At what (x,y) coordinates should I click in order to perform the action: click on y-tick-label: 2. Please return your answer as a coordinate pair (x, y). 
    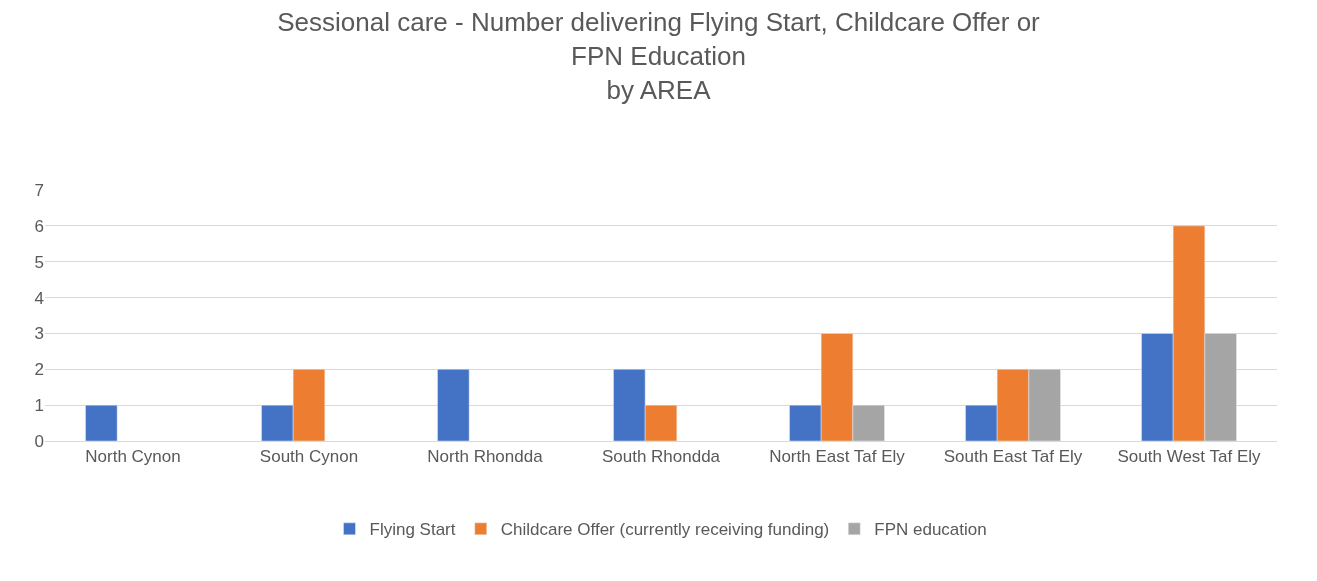
    Looking at the image, I should click on (39, 370).